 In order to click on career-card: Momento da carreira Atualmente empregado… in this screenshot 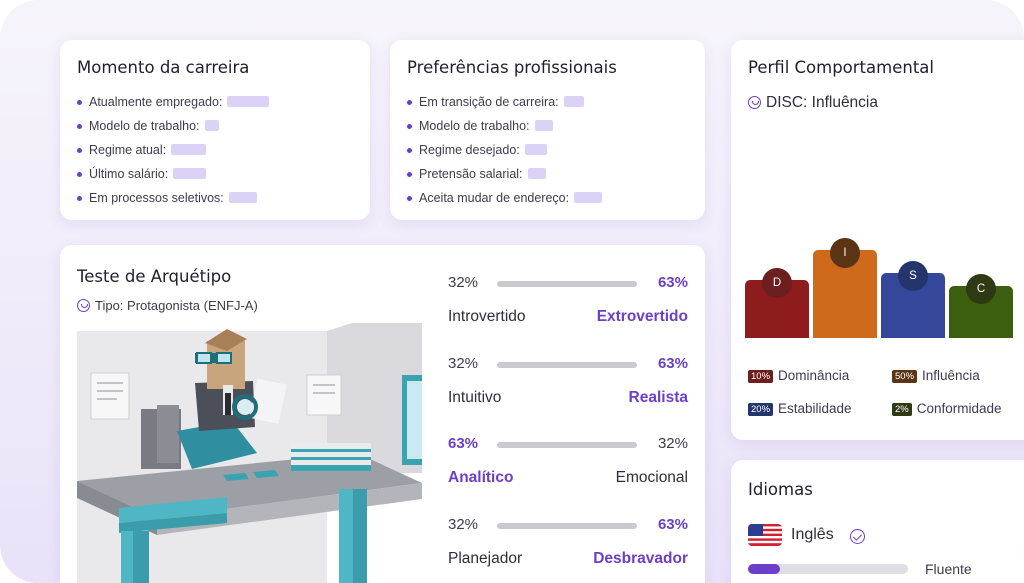, I will do `click(215, 130)`.